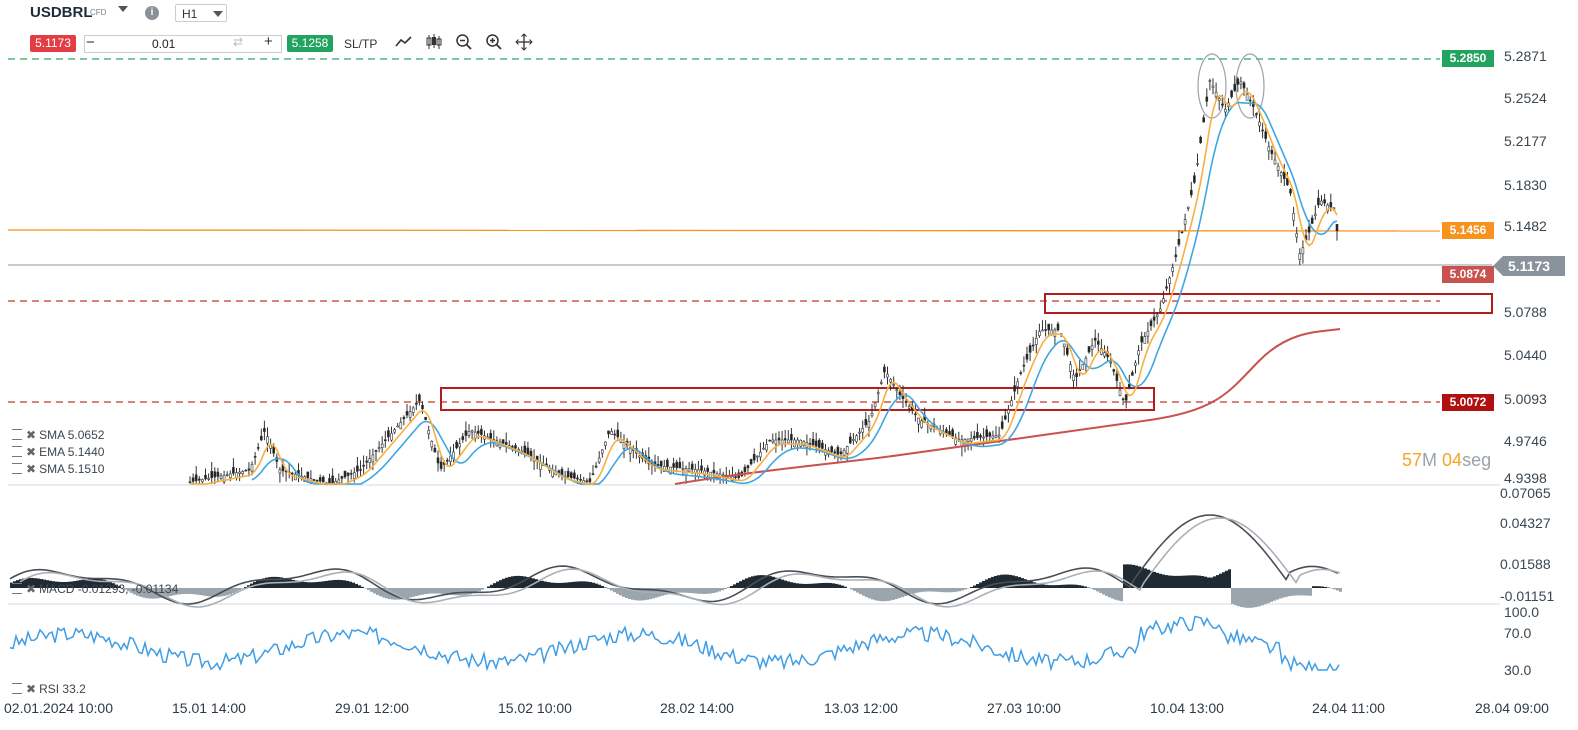  What do you see at coordinates (1468, 274) in the screenshot?
I see `support-level-tag-1: 5.0874` at bounding box center [1468, 274].